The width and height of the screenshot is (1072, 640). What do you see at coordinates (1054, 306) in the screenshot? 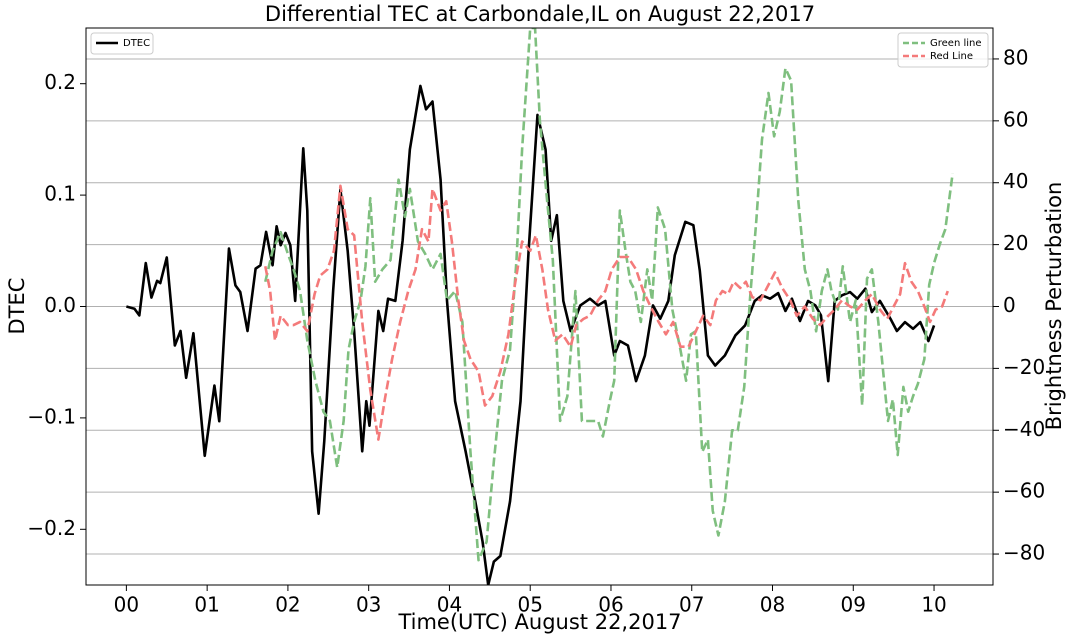
I see `y2-axis-label: Brightness Perturbation` at bounding box center [1054, 306].